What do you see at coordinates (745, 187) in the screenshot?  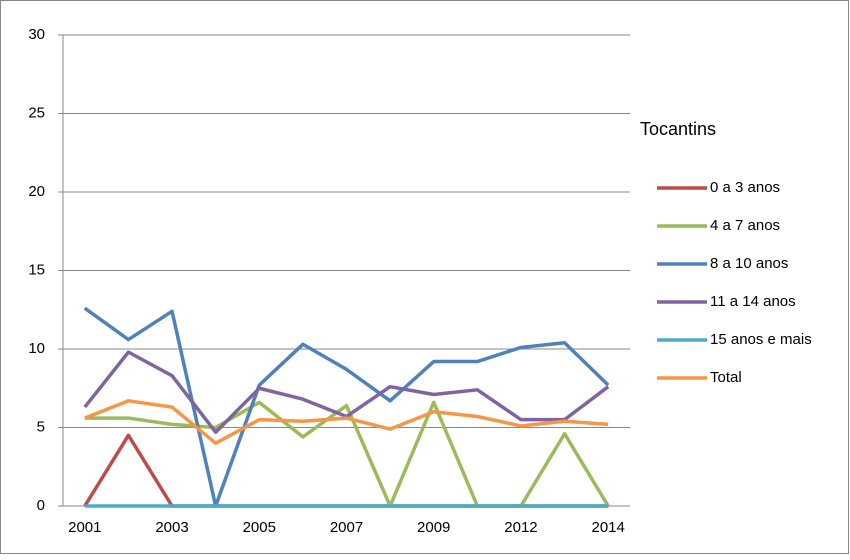 I see `legend-label: 0 a 3 anos` at bounding box center [745, 187].